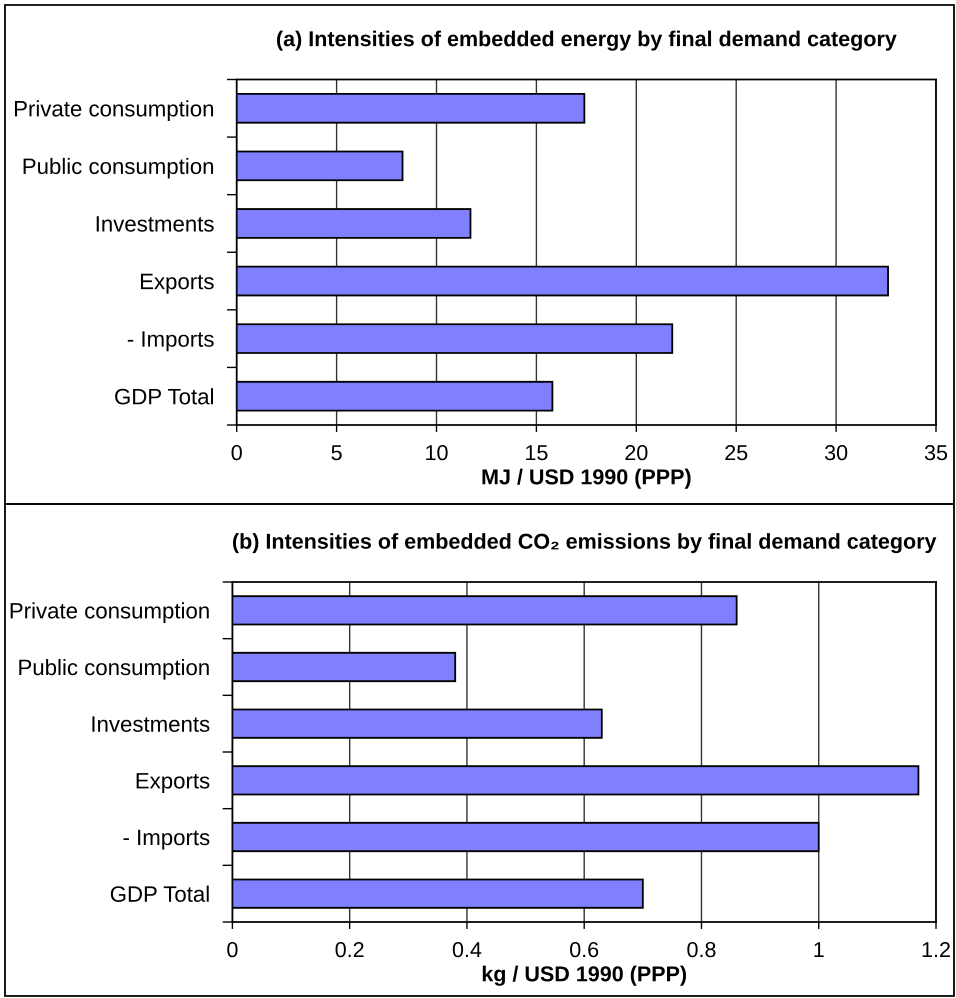 The width and height of the screenshot is (956, 998). Describe the element at coordinates (636, 452) in the screenshot. I see `x-tick-label: 20` at that location.